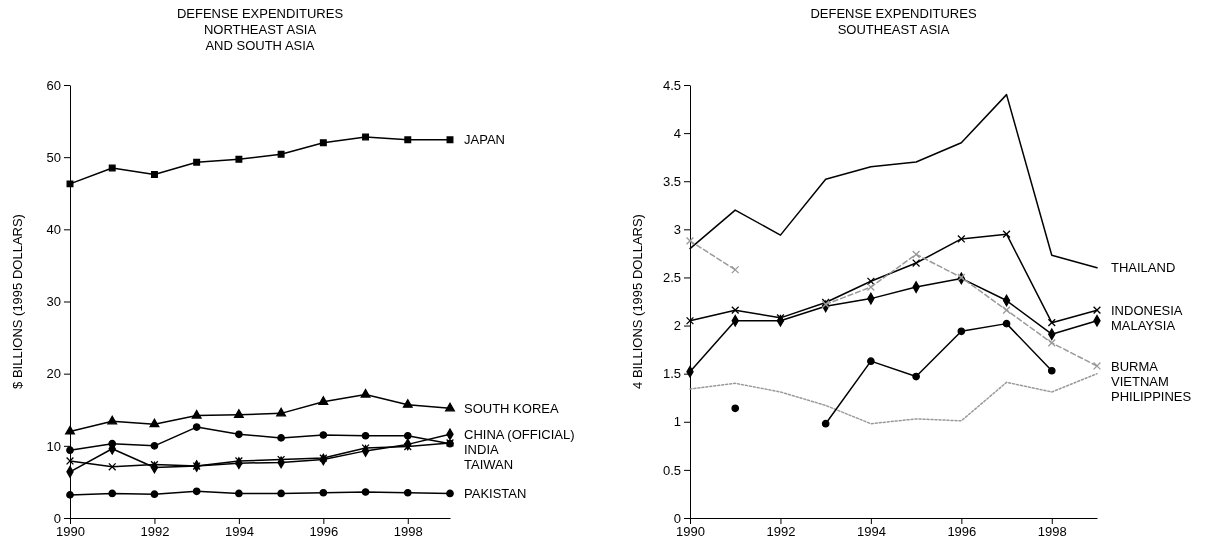 Image resolution: width=1227 pixels, height=558 pixels. Describe the element at coordinates (519, 434) in the screenshot. I see `series-label: CHINA (OFFICIAL)` at that location.